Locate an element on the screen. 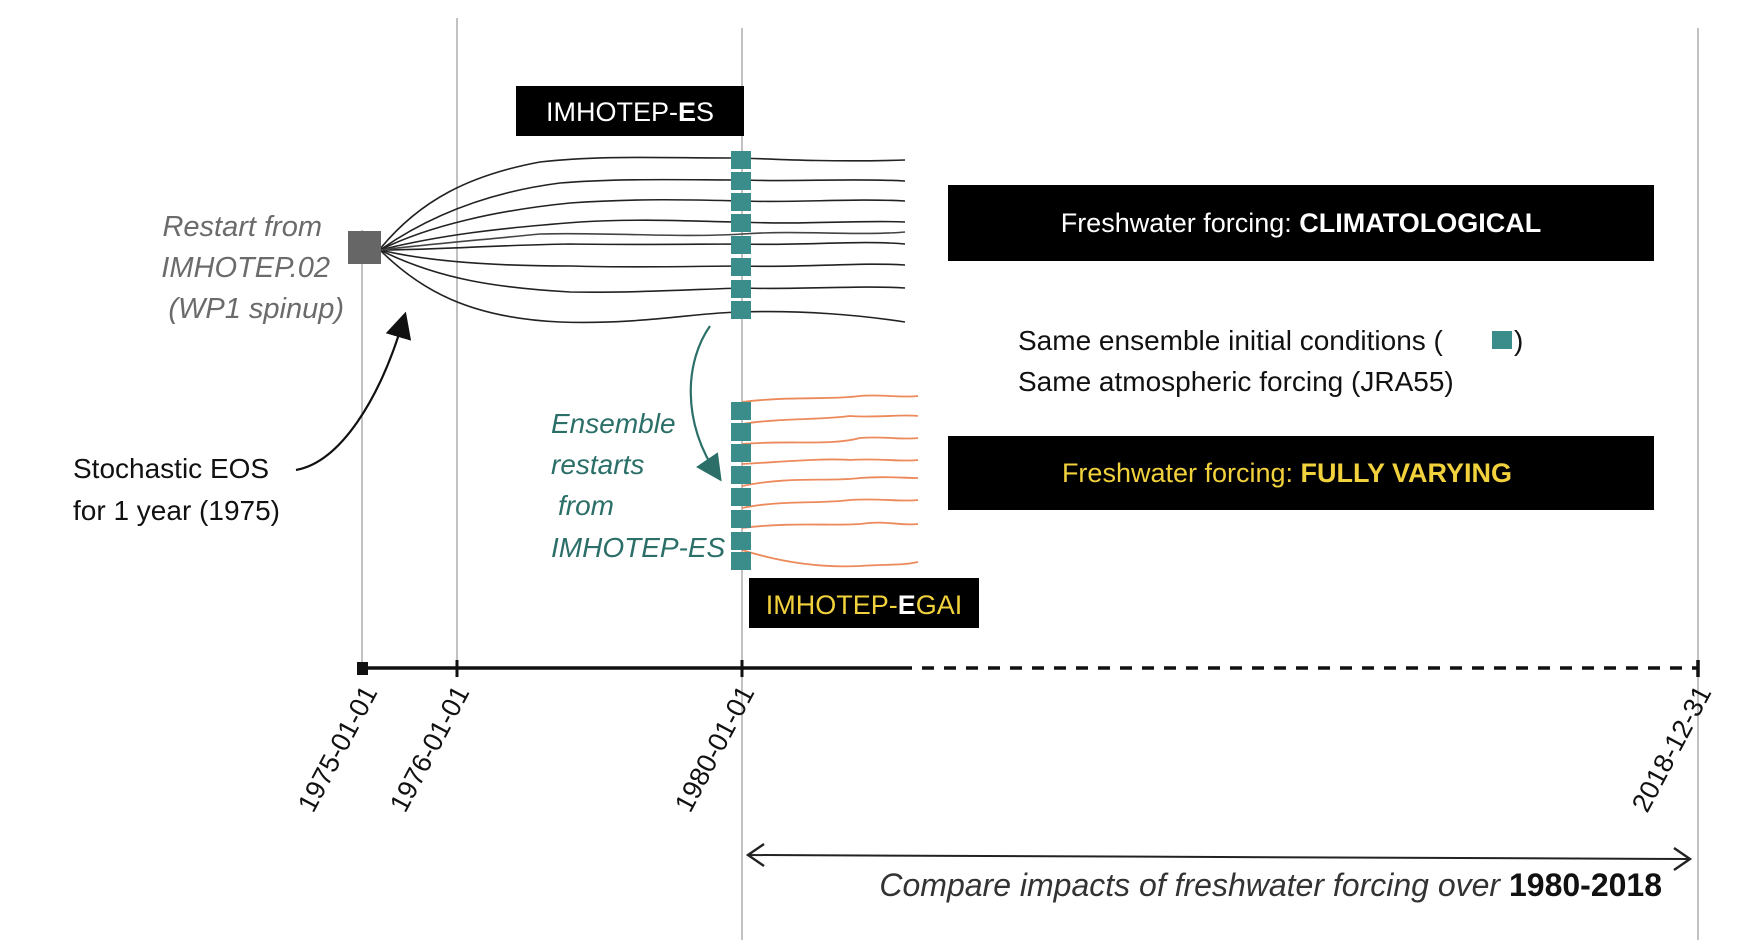  svg-text:Freshwater forcing: CLIMATOLOG: Freshwater forcing: CLIMATOLOGICAL is located at coordinates (1301, 223).